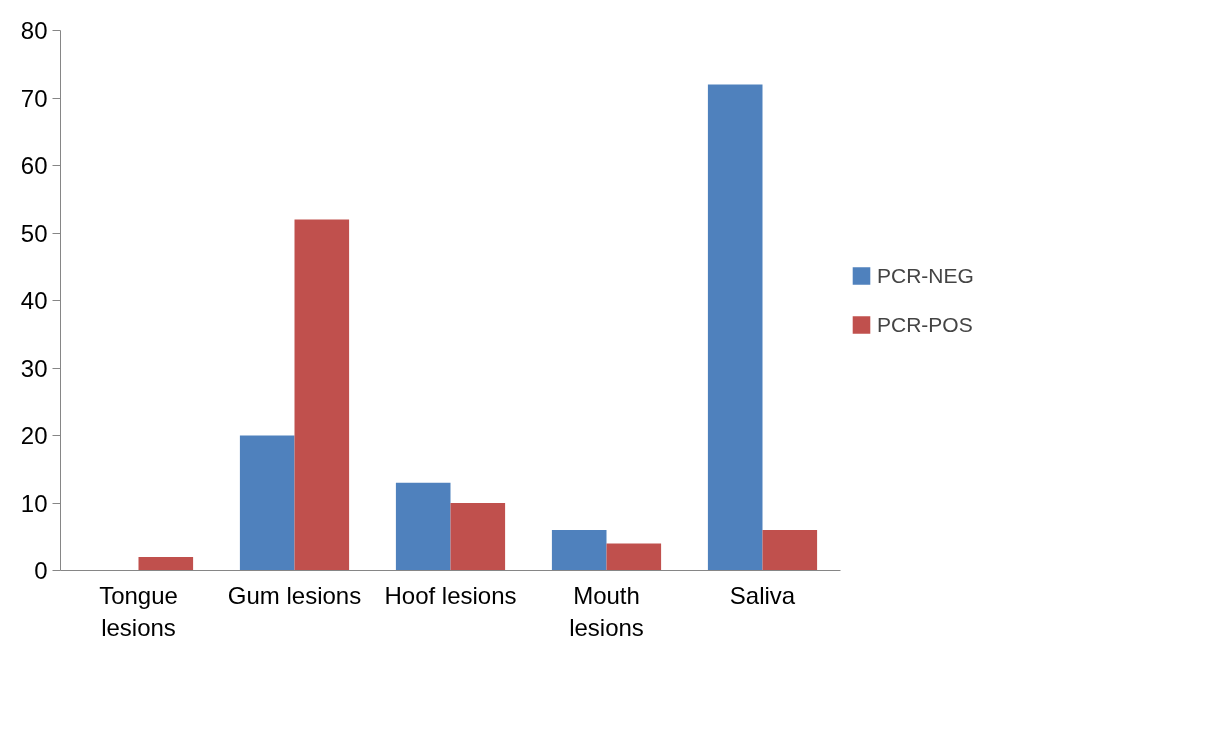 The image size is (1205, 739). What do you see at coordinates (41, 570) in the screenshot?
I see `y-tick-label: 0` at bounding box center [41, 570].